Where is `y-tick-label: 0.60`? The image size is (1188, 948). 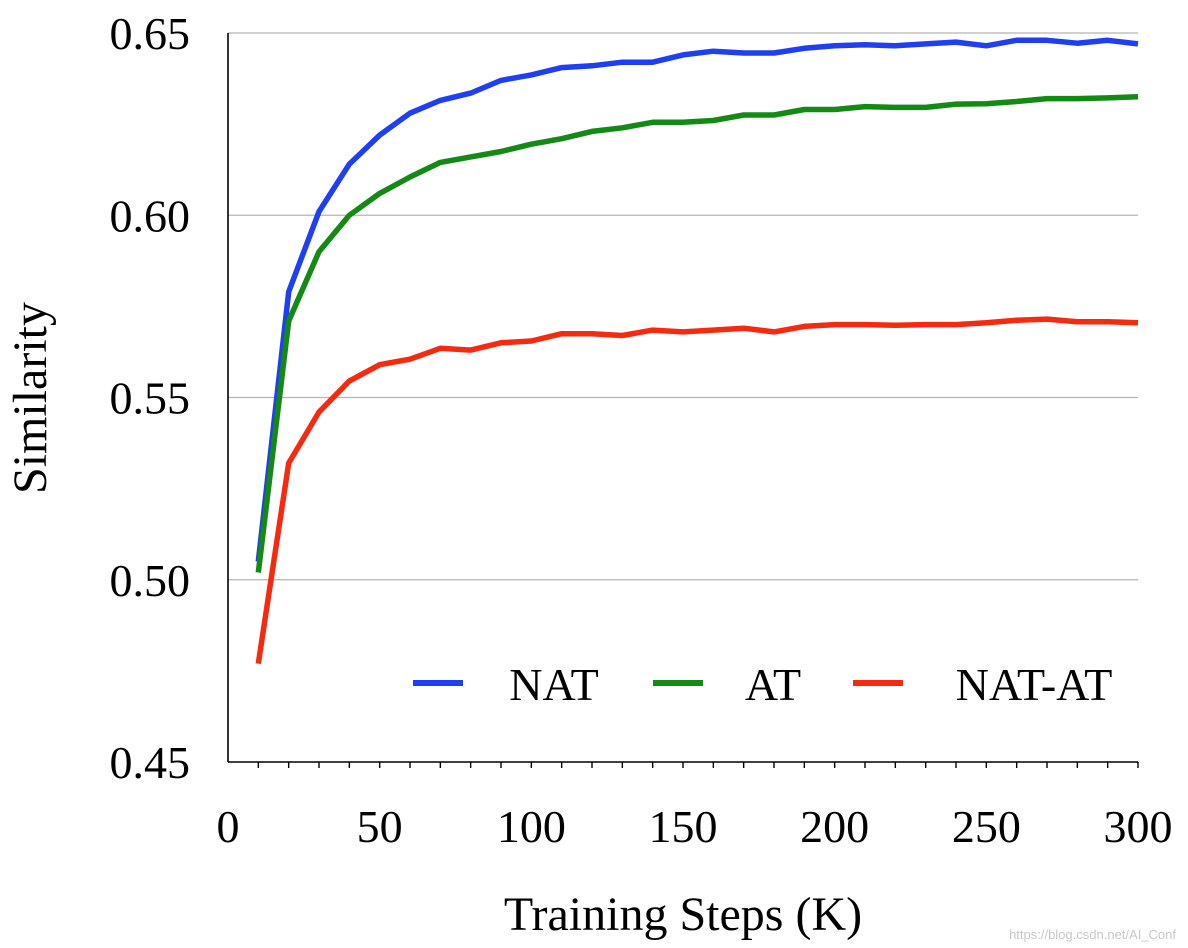
y-tick-label: 0.60 is located at coordinates (150, 215).